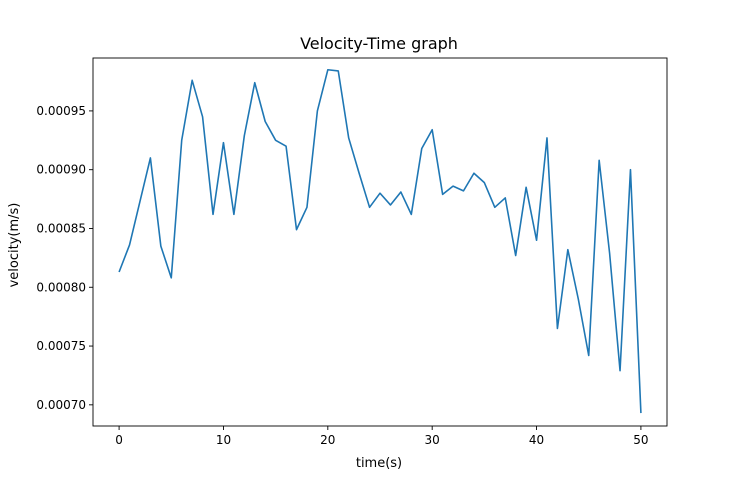  What do you see at coordinates (61, 111) in the screenshot?
I see `y-tick-label: 0.00095` at bounding box center [61, 111].